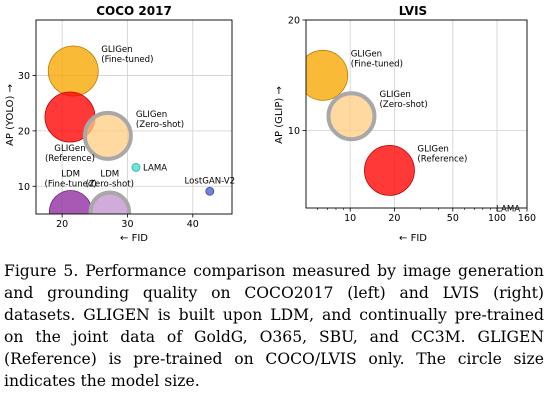 The width and height of the screenshot is (547, 416). What do you see at coordinates (10, 115) in the screenshot?
I see `coco-y-axis-label: AP (YOLO) →` at bounding box center [10, 115].